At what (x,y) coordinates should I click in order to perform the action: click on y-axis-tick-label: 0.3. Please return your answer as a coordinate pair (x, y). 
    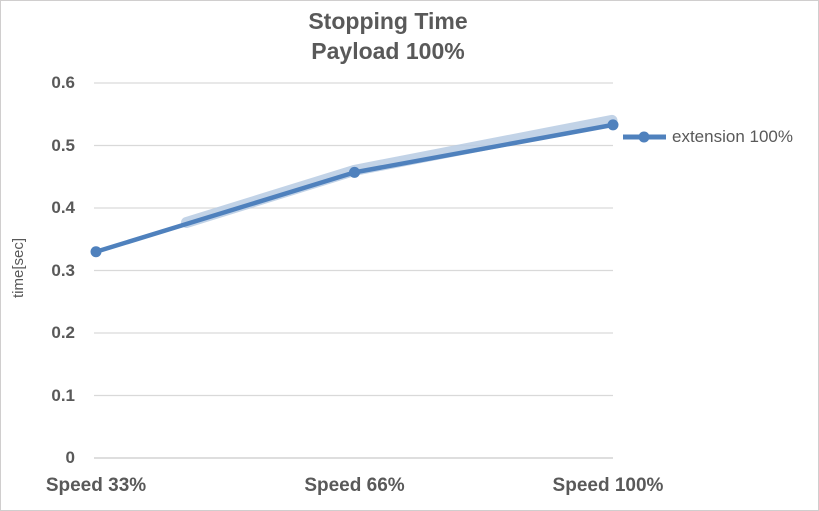
    Looking at the image, I should click on (63, 270).